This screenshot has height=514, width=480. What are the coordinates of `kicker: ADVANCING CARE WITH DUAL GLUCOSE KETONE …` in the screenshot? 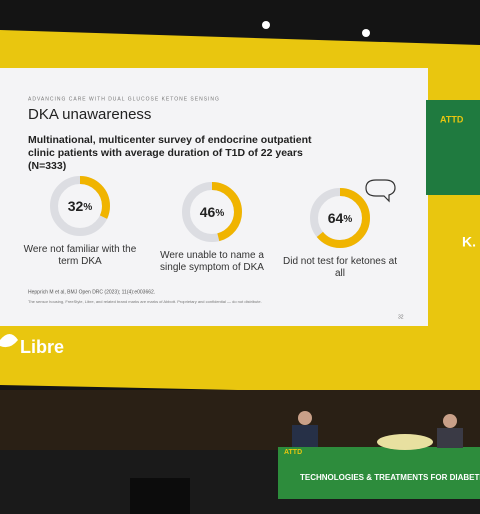 It's located at (124, 99).